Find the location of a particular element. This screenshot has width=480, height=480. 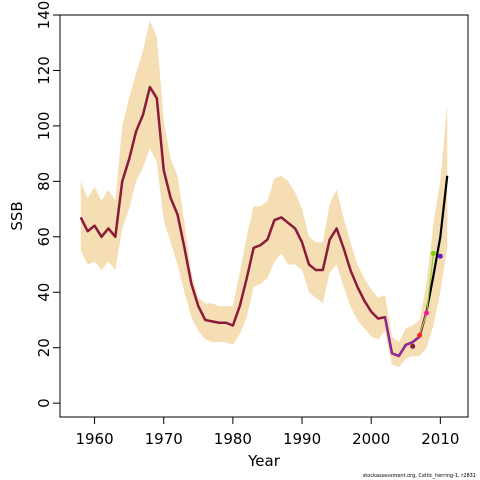

x-tick-label: 1960 is located at coordinates (94, 439).